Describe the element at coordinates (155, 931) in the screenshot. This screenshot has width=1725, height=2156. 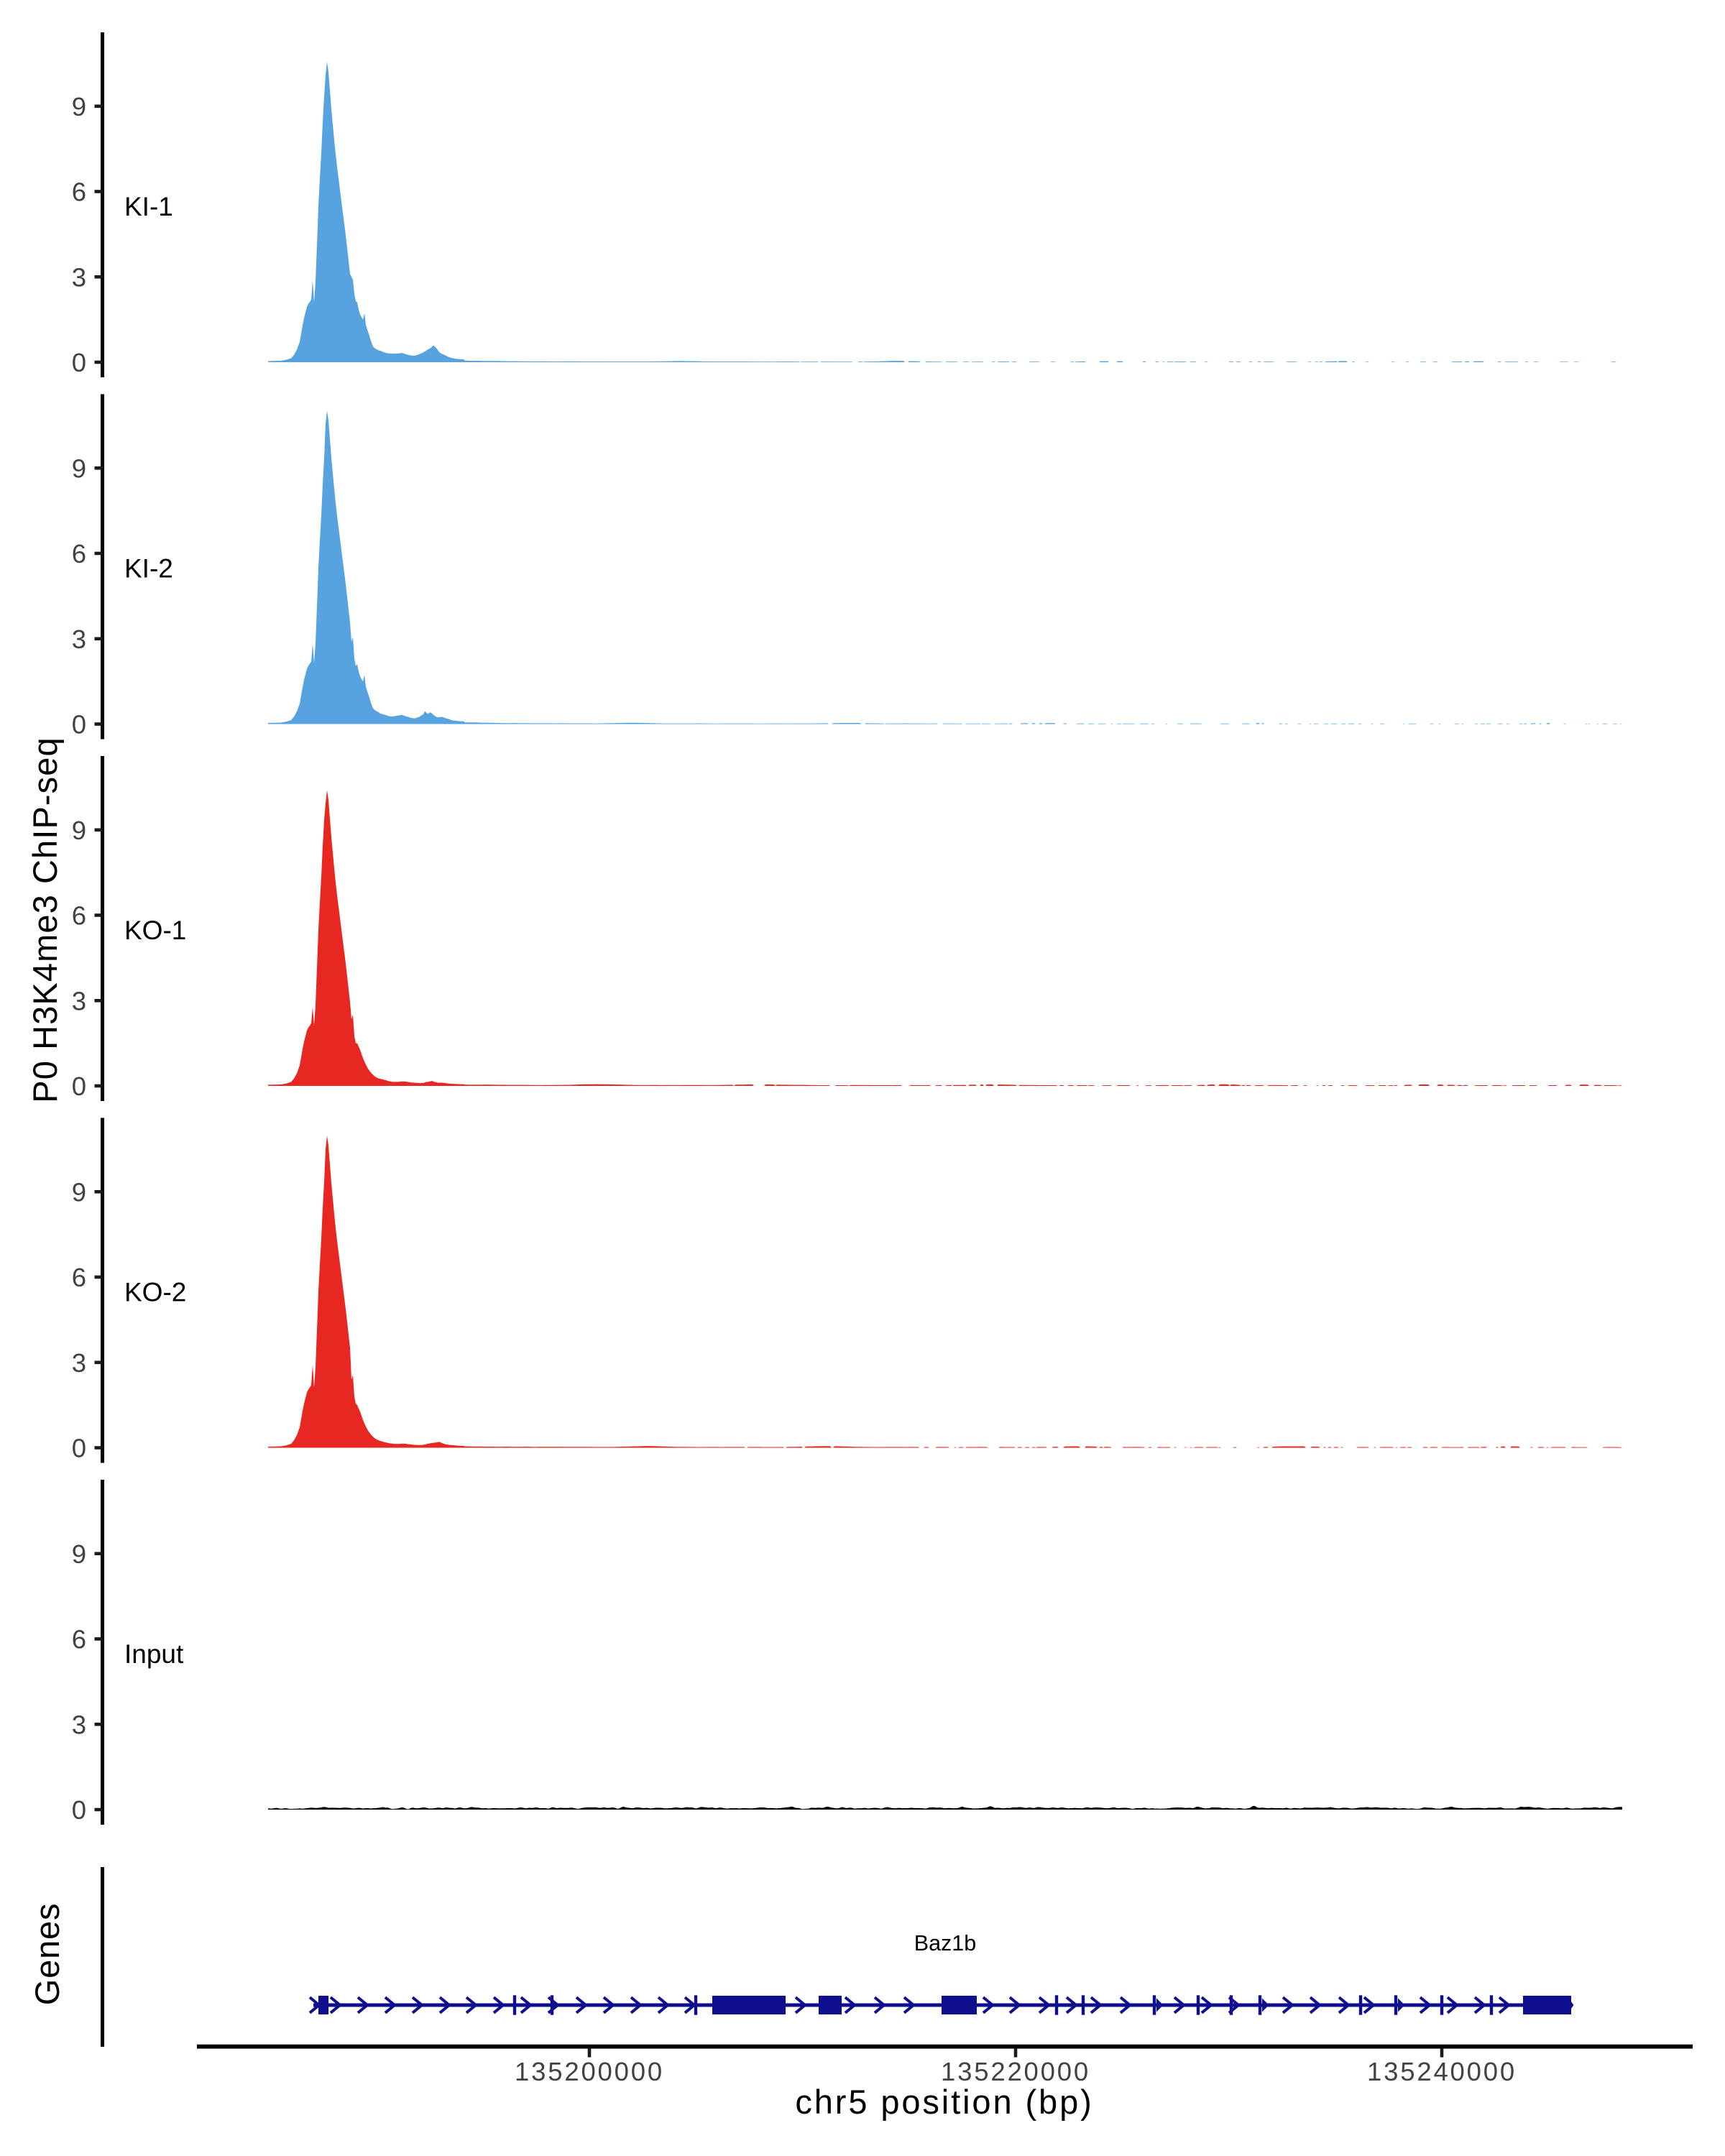
I see `svg-text: KO-1` at that location.